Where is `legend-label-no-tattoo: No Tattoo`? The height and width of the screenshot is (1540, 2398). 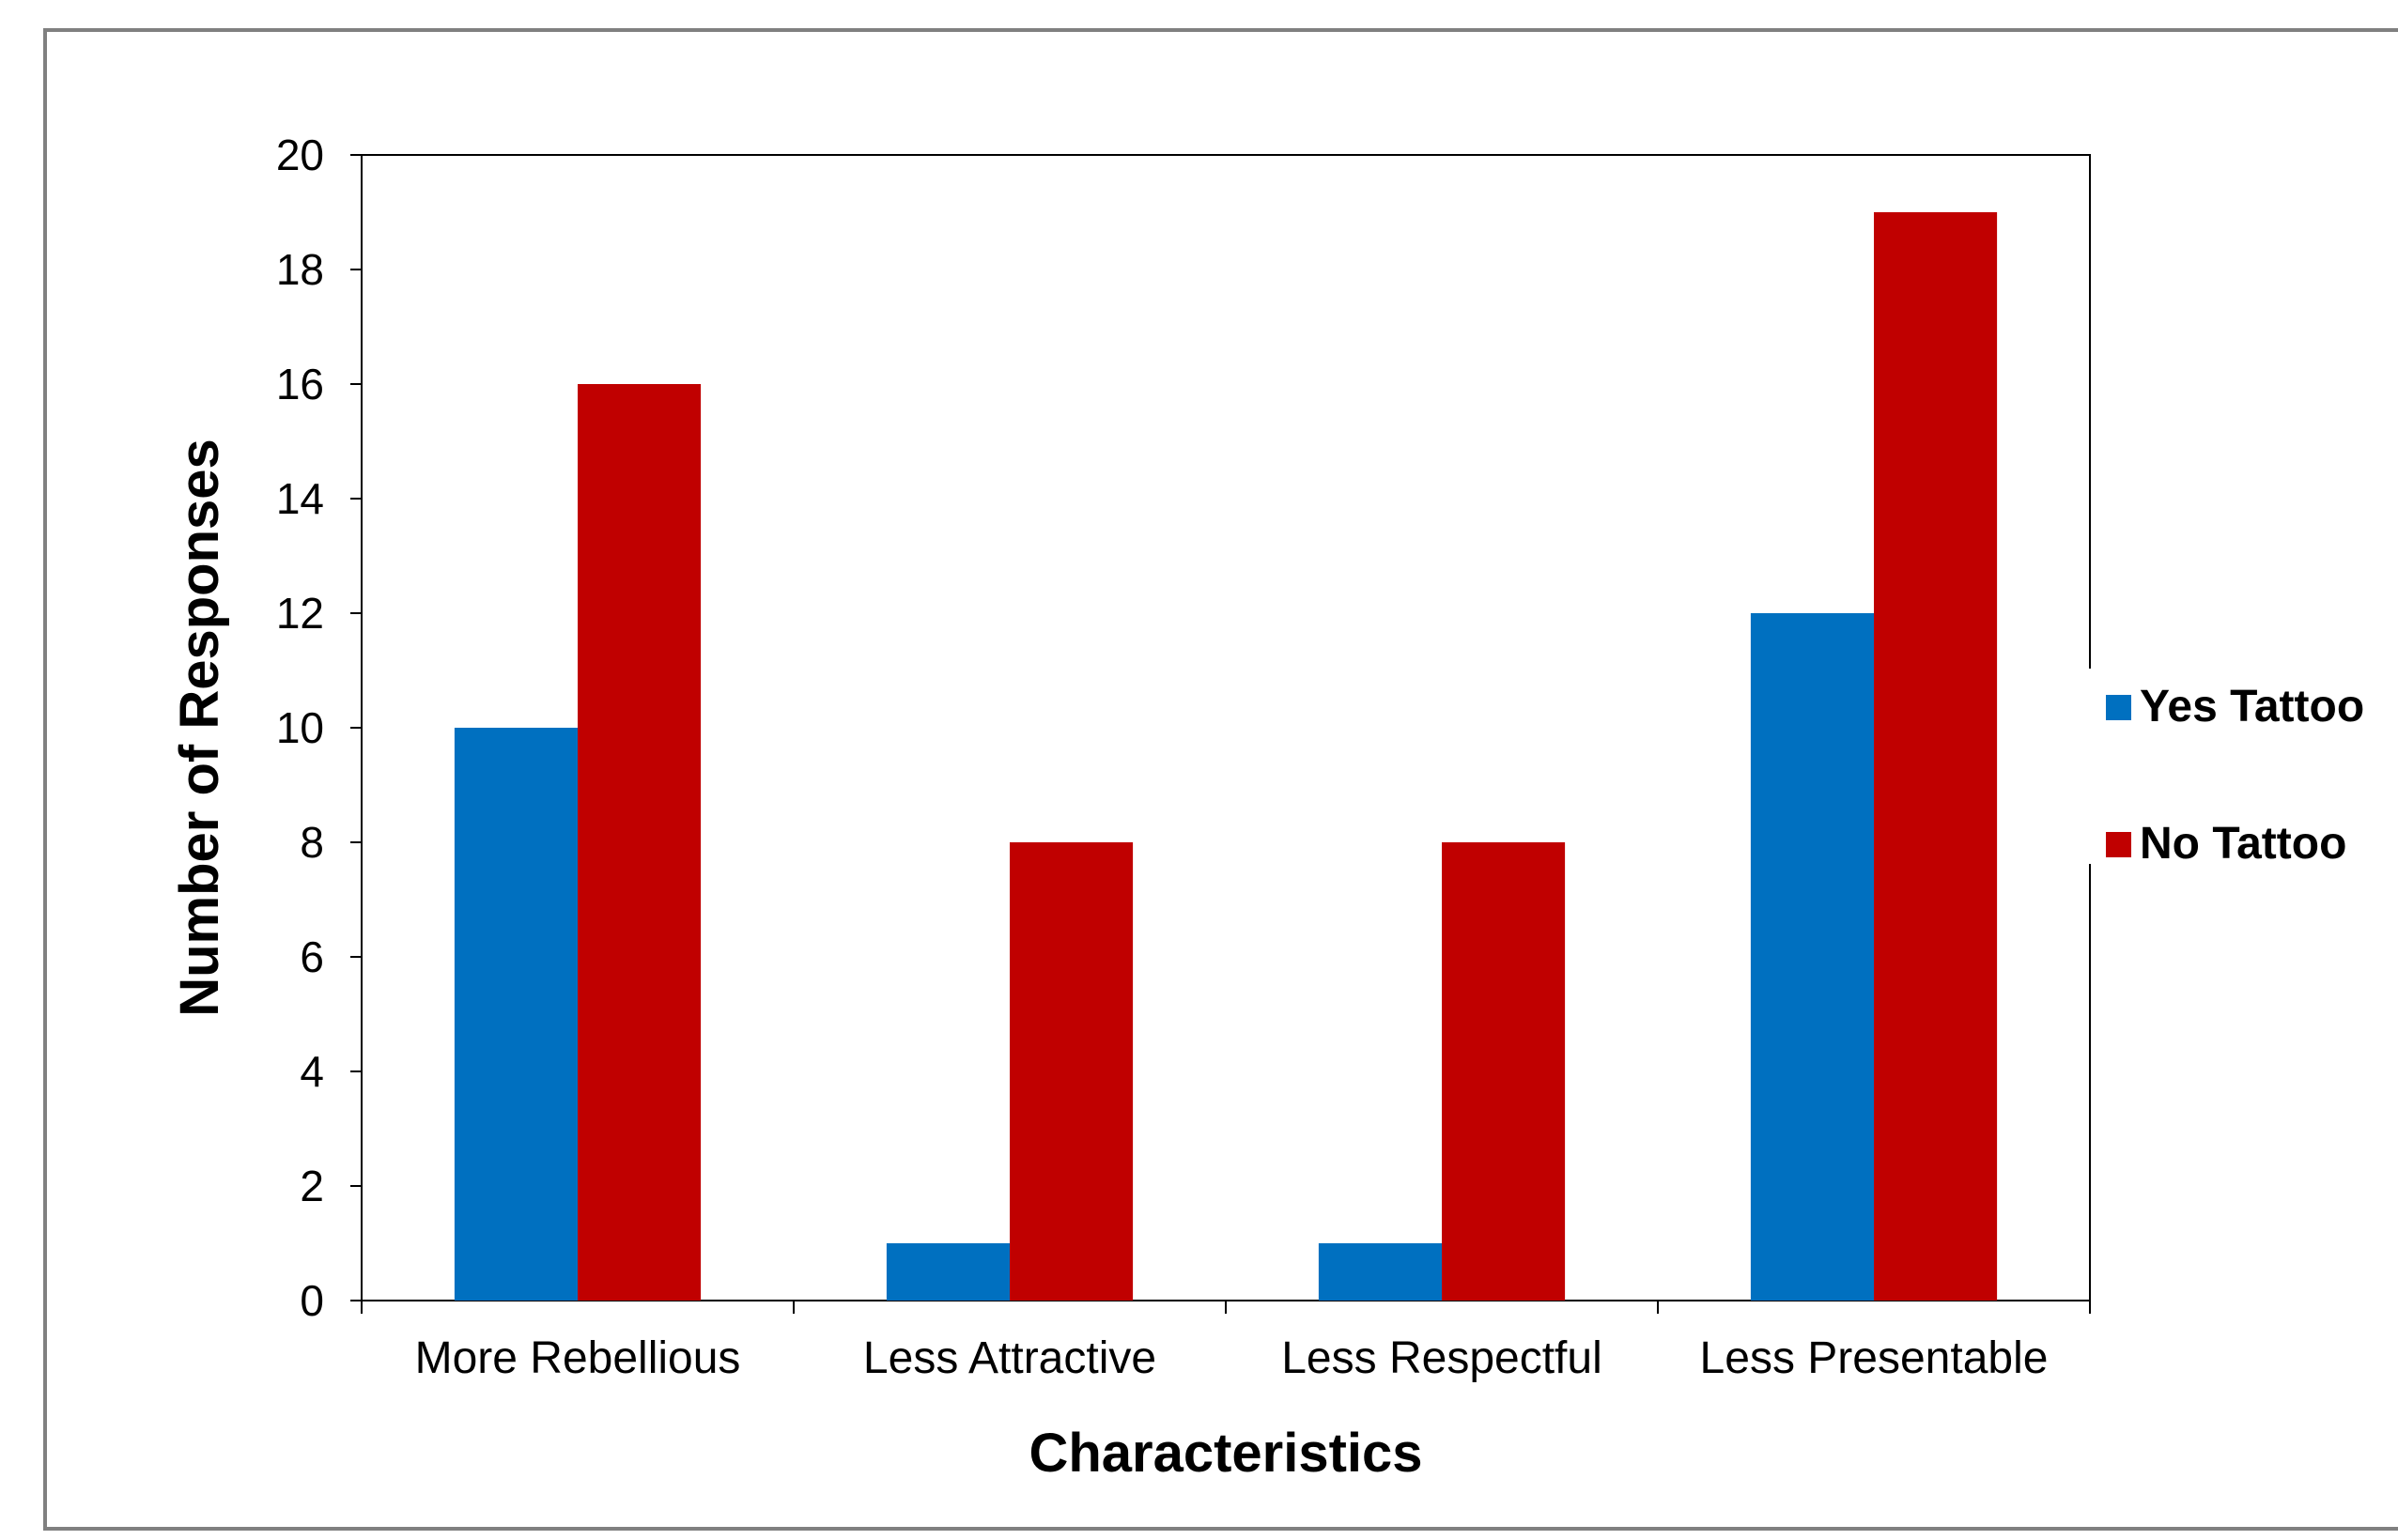 legend-label-no-tattoo: No Tattoo is located at coordinates (2243, 844).